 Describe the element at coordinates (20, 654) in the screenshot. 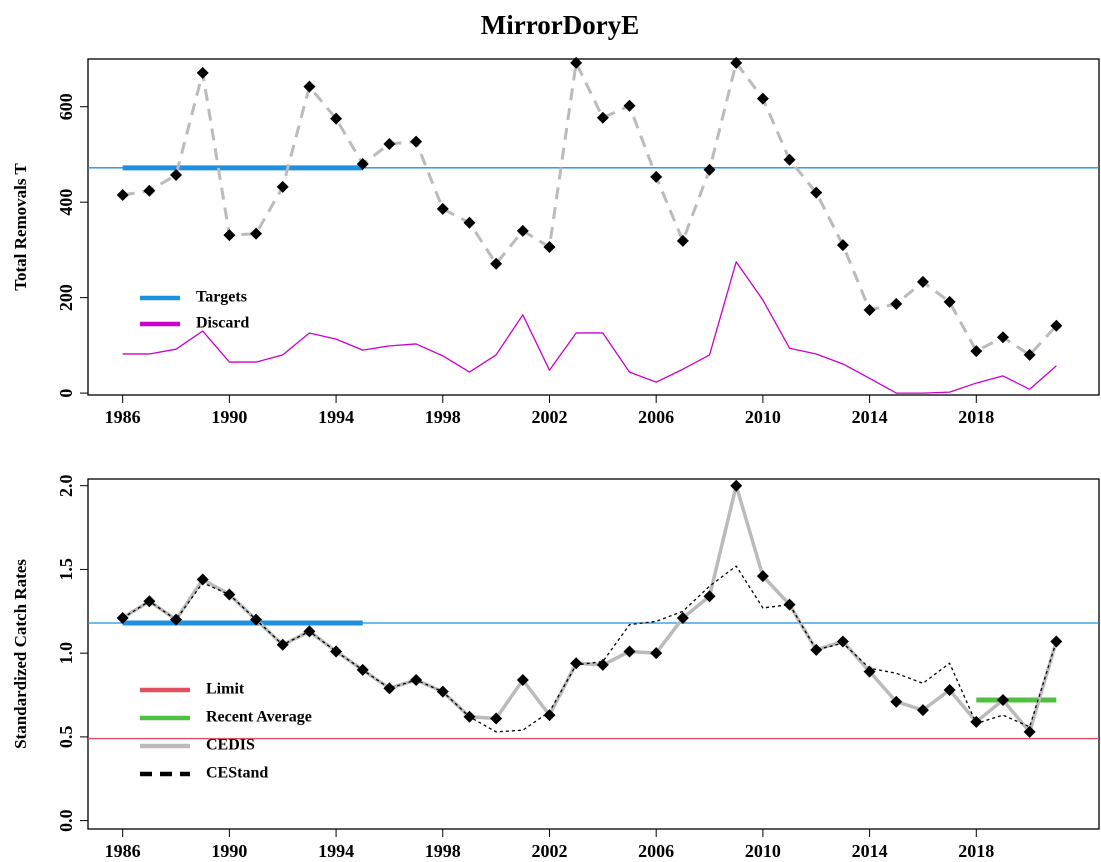

I see `y-axis-title: Standardized Catch Rates` at that location.